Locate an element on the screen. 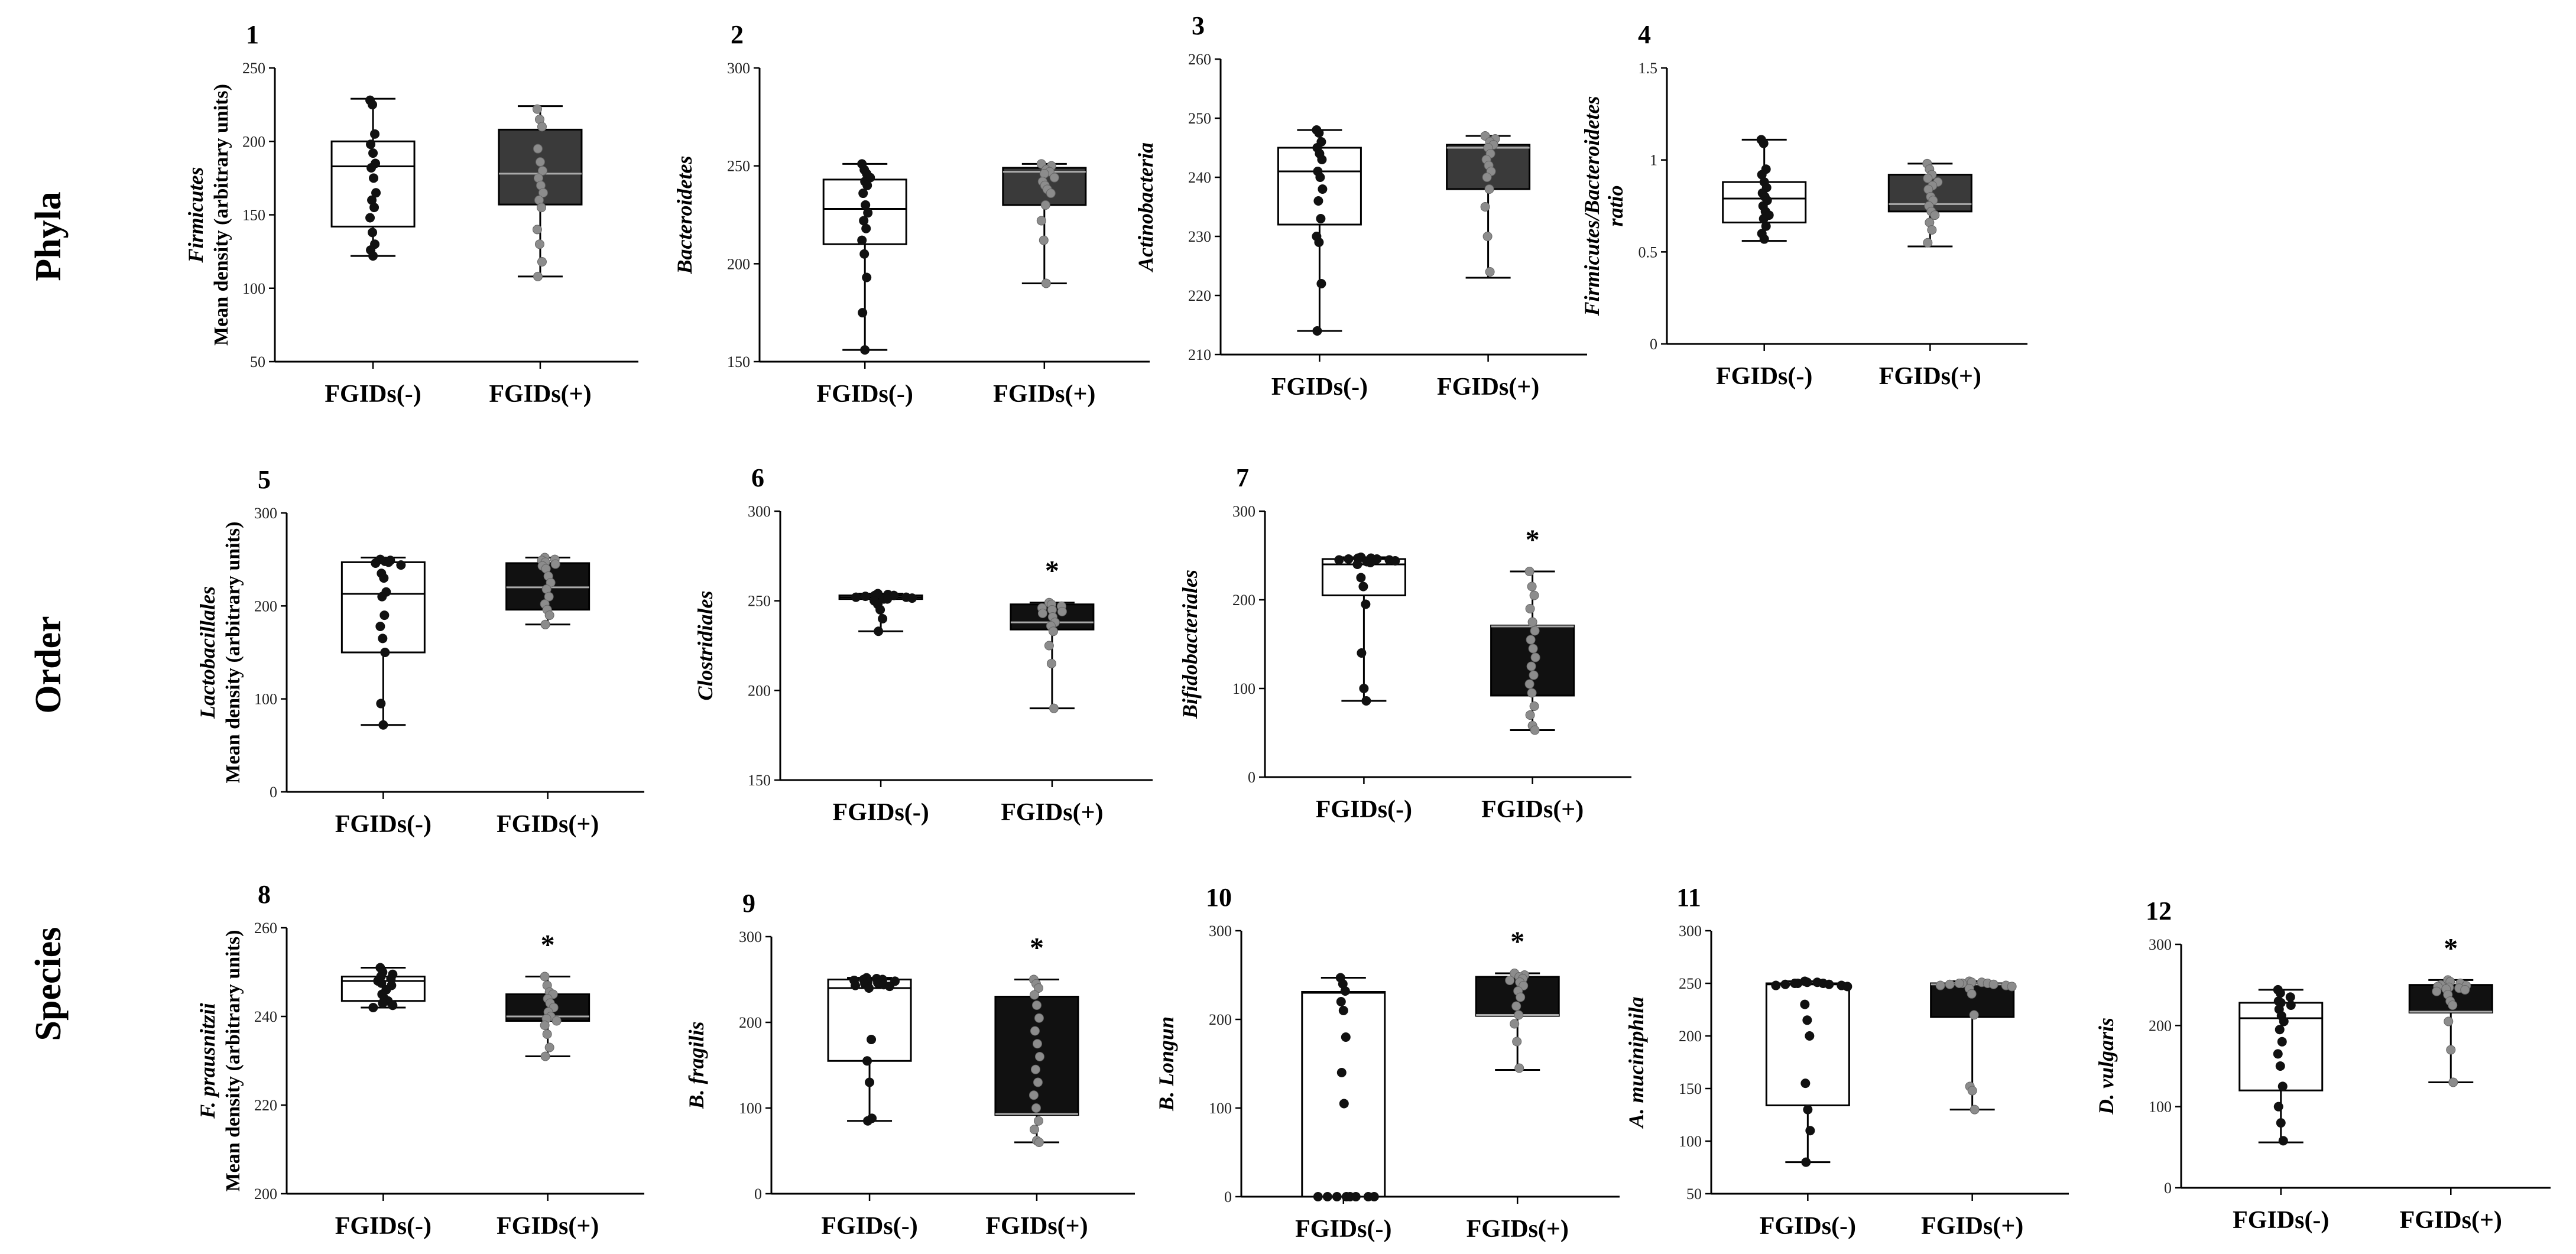  panel-number: 8 is located at coordinates (264, 894).